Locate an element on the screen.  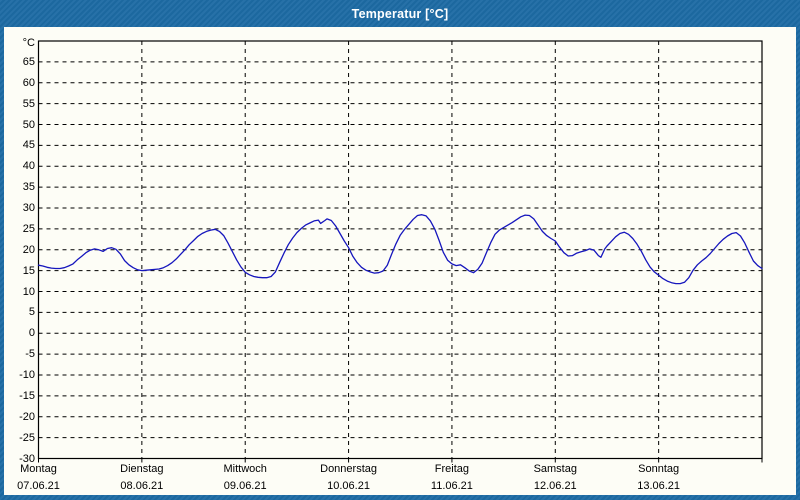
y-axis-label: 40 is located at coordinates (28, 166).